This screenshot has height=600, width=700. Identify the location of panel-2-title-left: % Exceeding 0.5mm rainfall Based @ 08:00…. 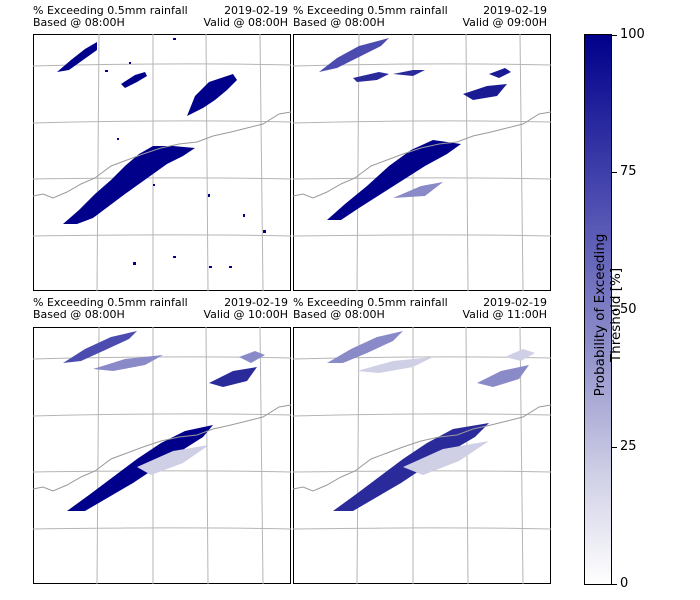
(370, 17).